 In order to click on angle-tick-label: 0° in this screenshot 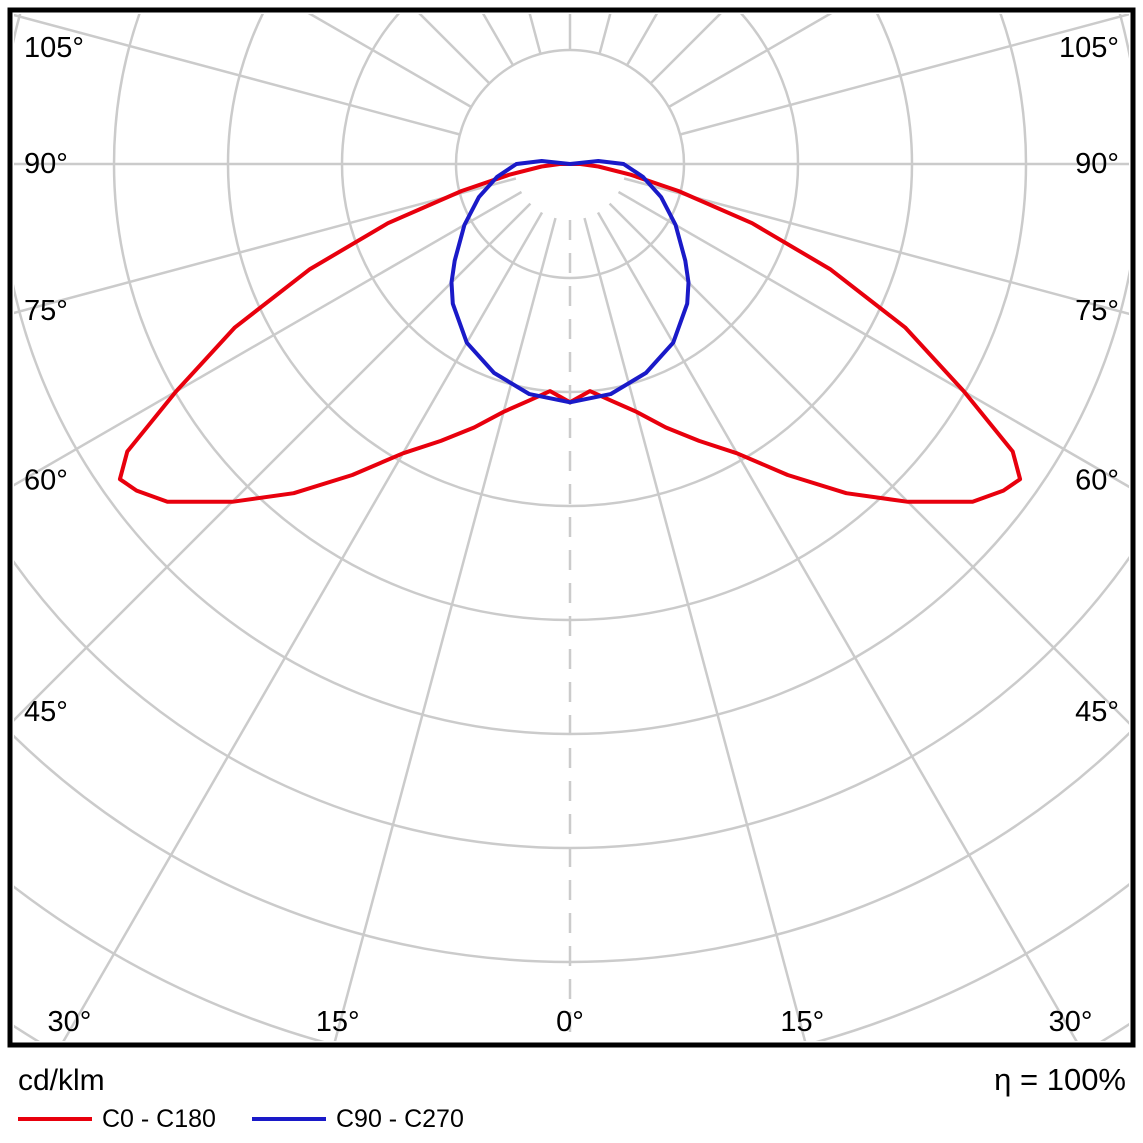, I will do `click(570, 1022)`.